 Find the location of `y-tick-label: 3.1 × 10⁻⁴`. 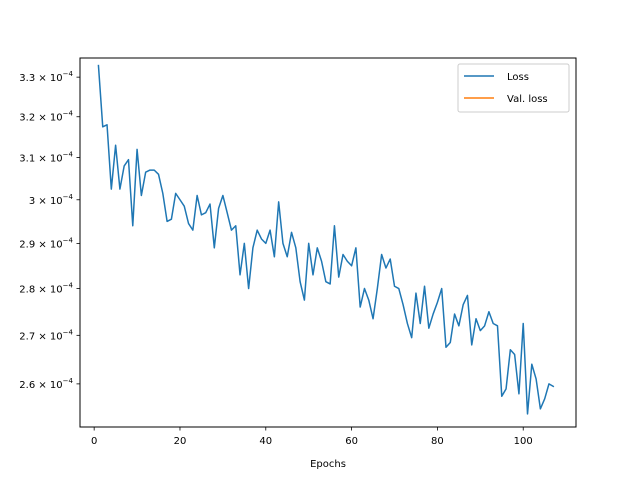

y-tick-label: 3.1 × 10⁻⁴ is located at coordinates (46, 158).